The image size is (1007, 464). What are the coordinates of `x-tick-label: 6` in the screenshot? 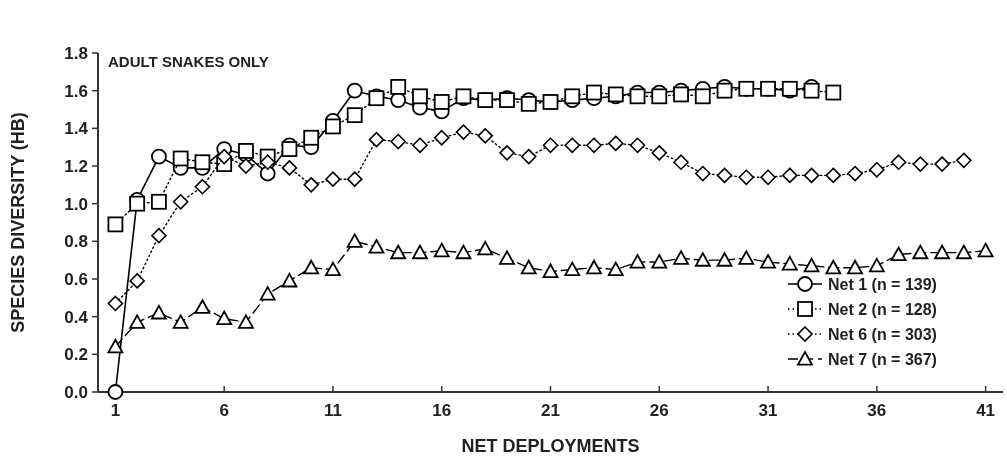 It's located at (224, 410).